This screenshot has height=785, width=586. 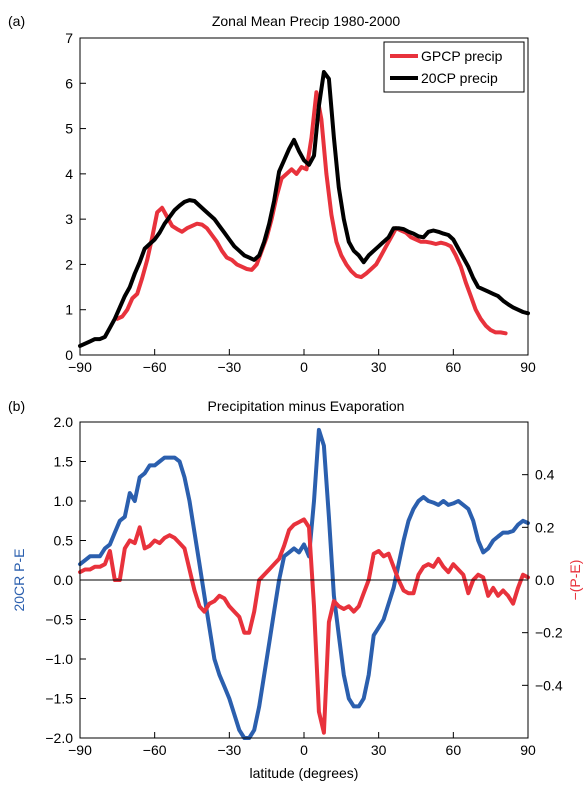 I want to click on panel-b-left-y-ticks: −2.0 −1.5 −1.0 −0.5 0.0 0.5 1.0 1.5 2.0, so click(x=65, y=580).